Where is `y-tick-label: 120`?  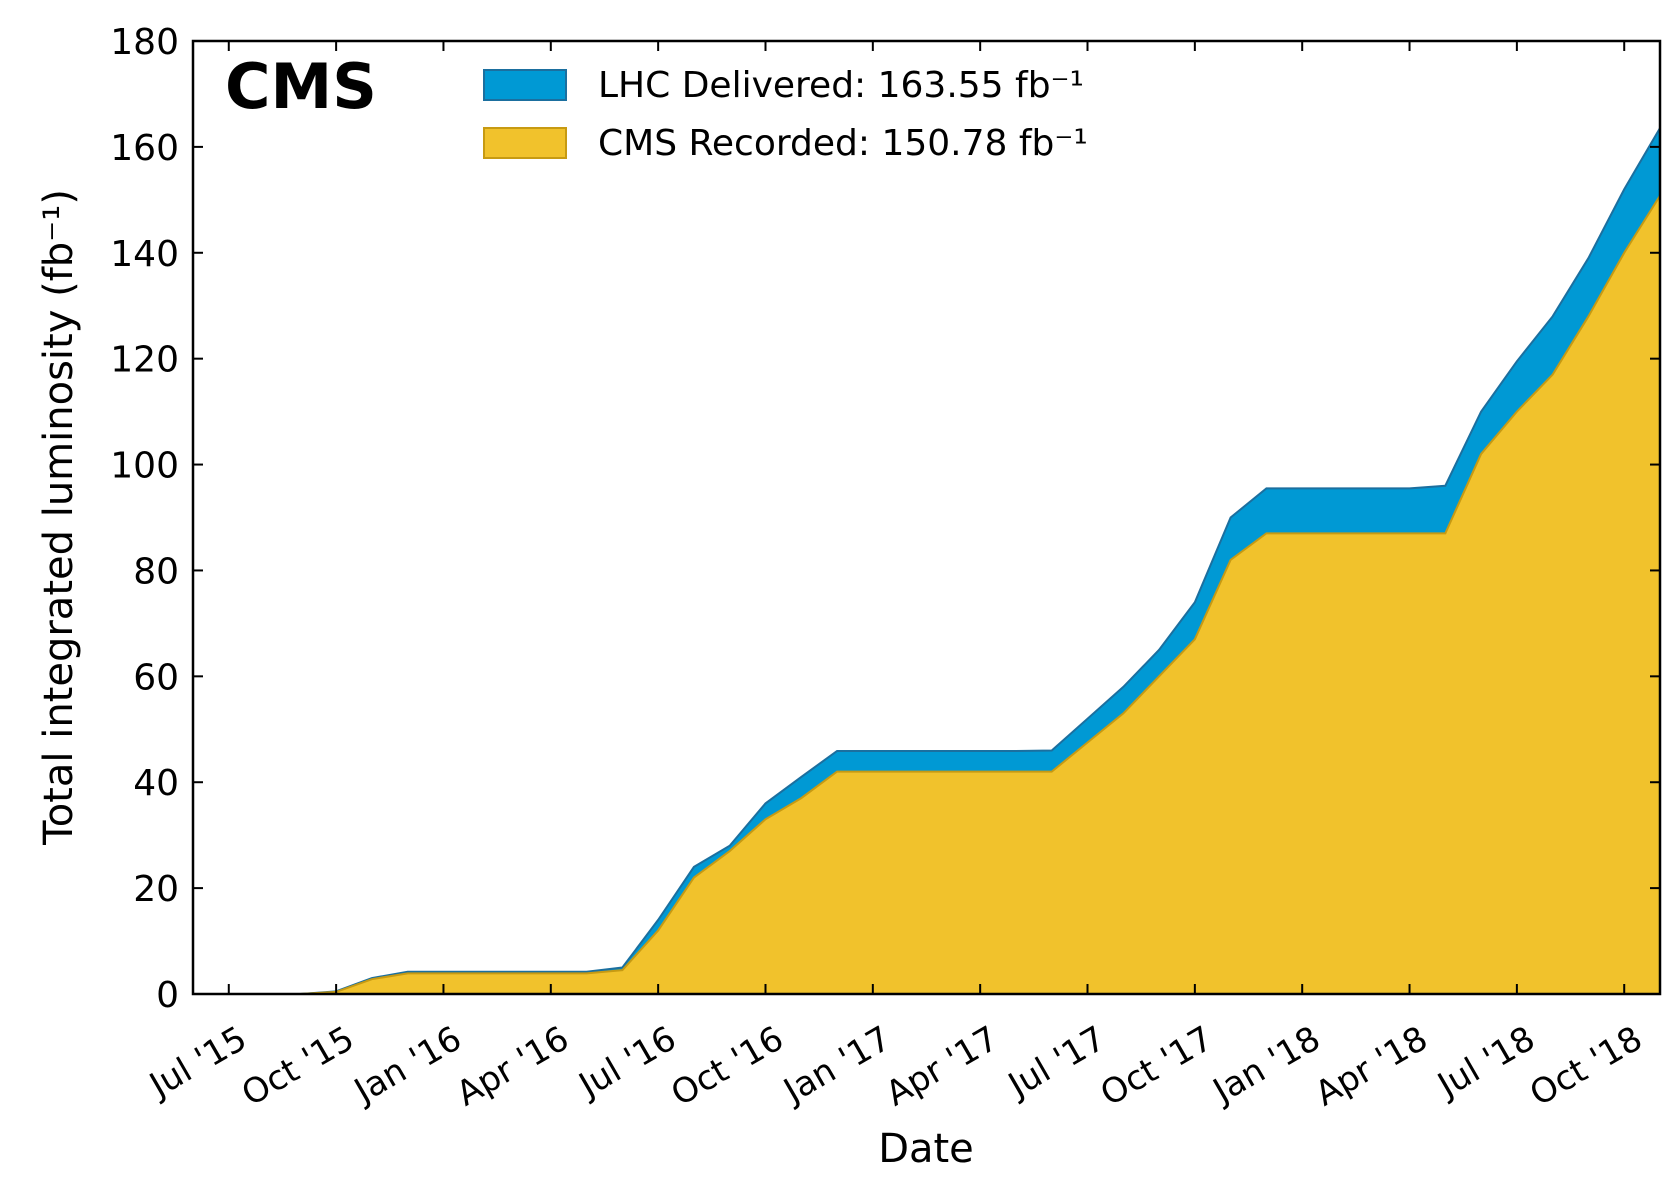
y-tick-label: 120 is located at coordinates (144, 360).